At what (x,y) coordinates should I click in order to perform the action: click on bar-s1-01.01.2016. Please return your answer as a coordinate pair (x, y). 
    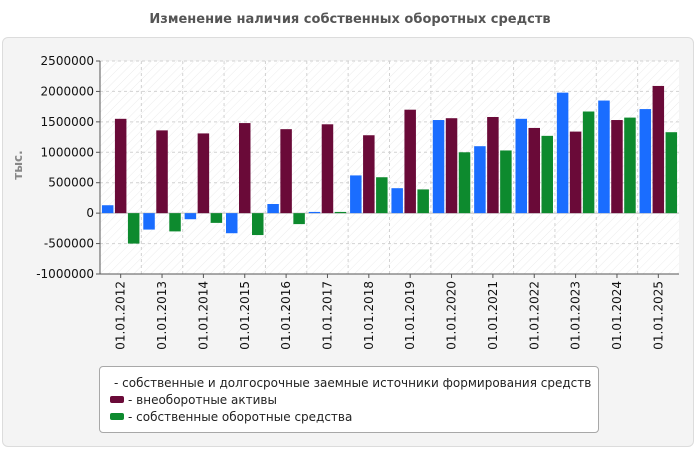
    Looking at the image, I should click on (273, 209).